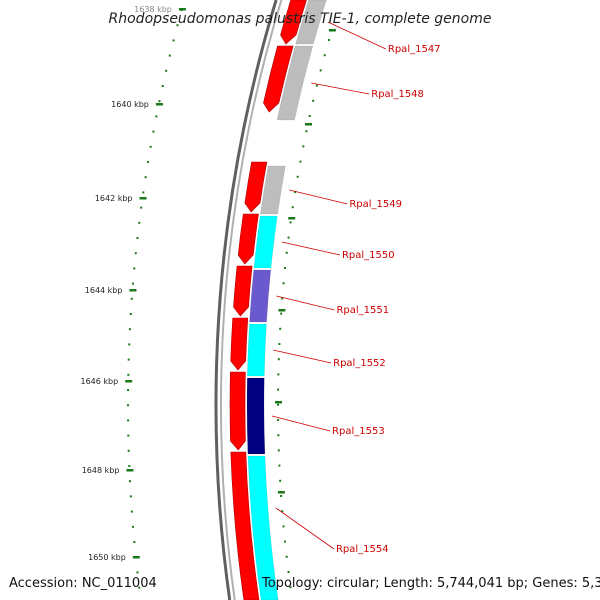  What do you see at coordinates (153, 9) in the screenshot?
I see `kbp-tick-label: 1638 kbp` at bounding box center [153, 9].